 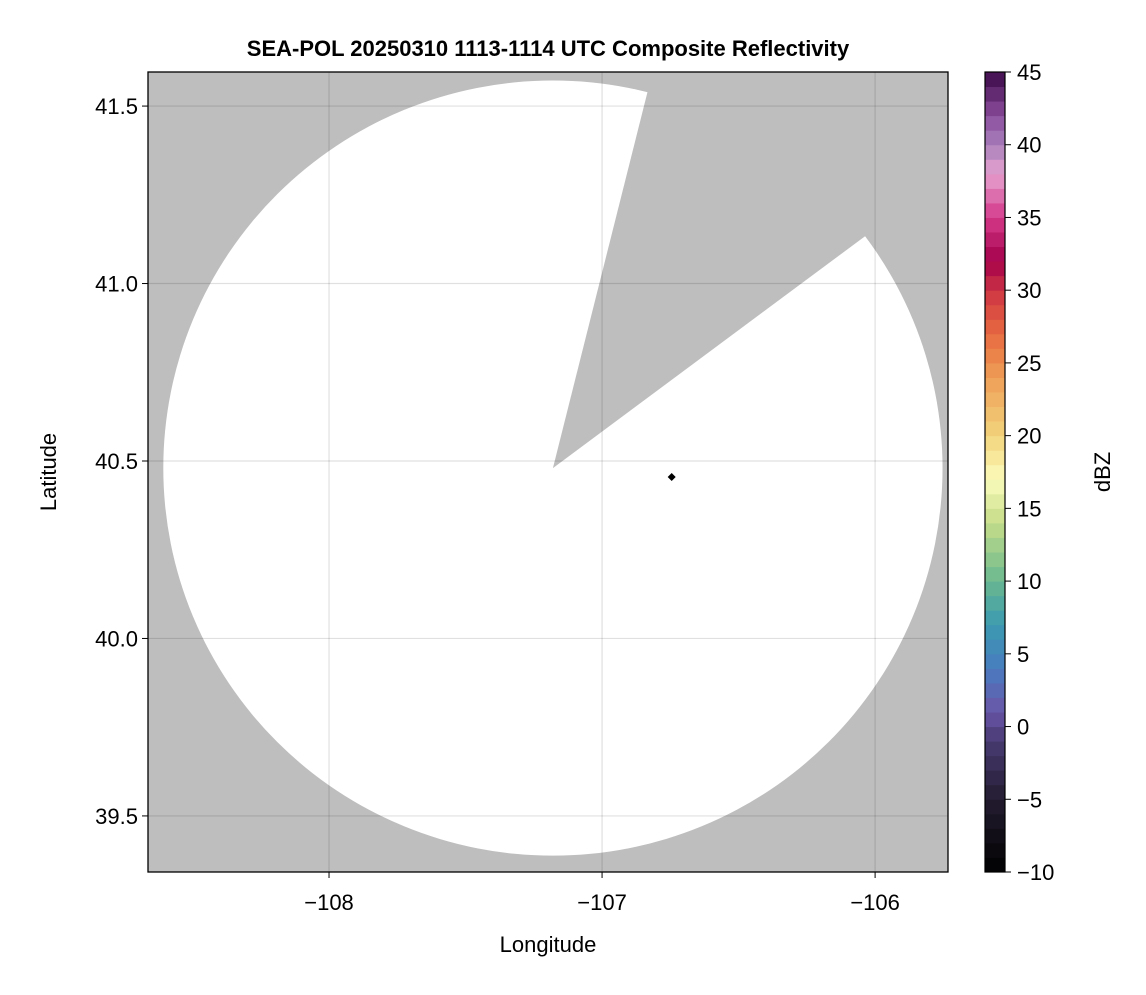 What do you see at coordinates (875, 902) in the screenshot?
I see `x-tick-label: −106` at bounding box center [875, 902].